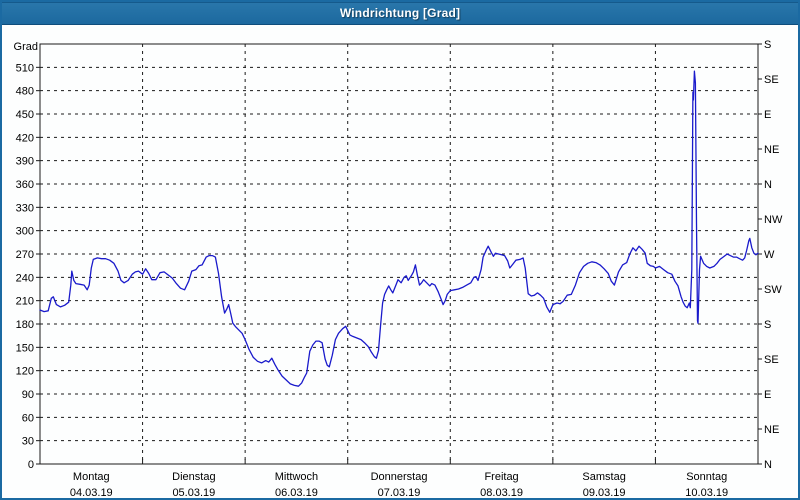 The height and width of the screenshot is (500, 800). What do you see at coordinates (25, 325) in the screenshot?
I see `y-left-tick-label: 180` at bounding box center [25, 325].